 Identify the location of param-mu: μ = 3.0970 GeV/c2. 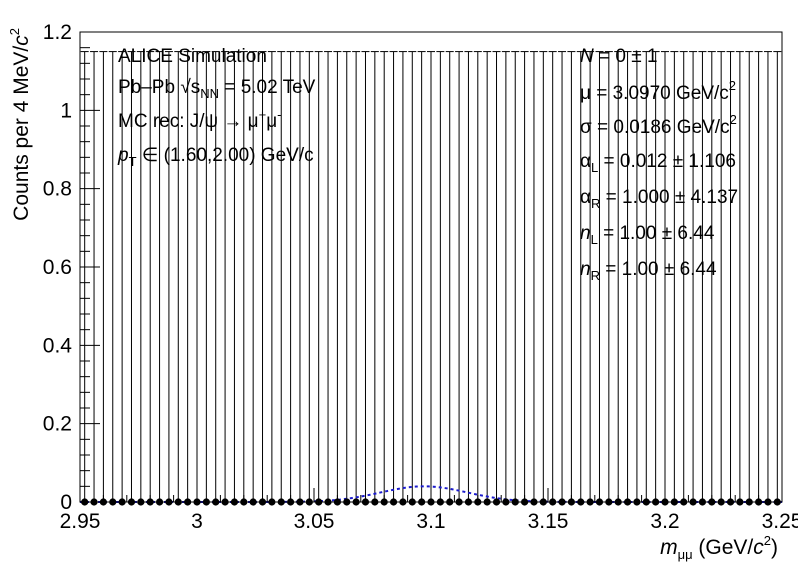
(658, 91).